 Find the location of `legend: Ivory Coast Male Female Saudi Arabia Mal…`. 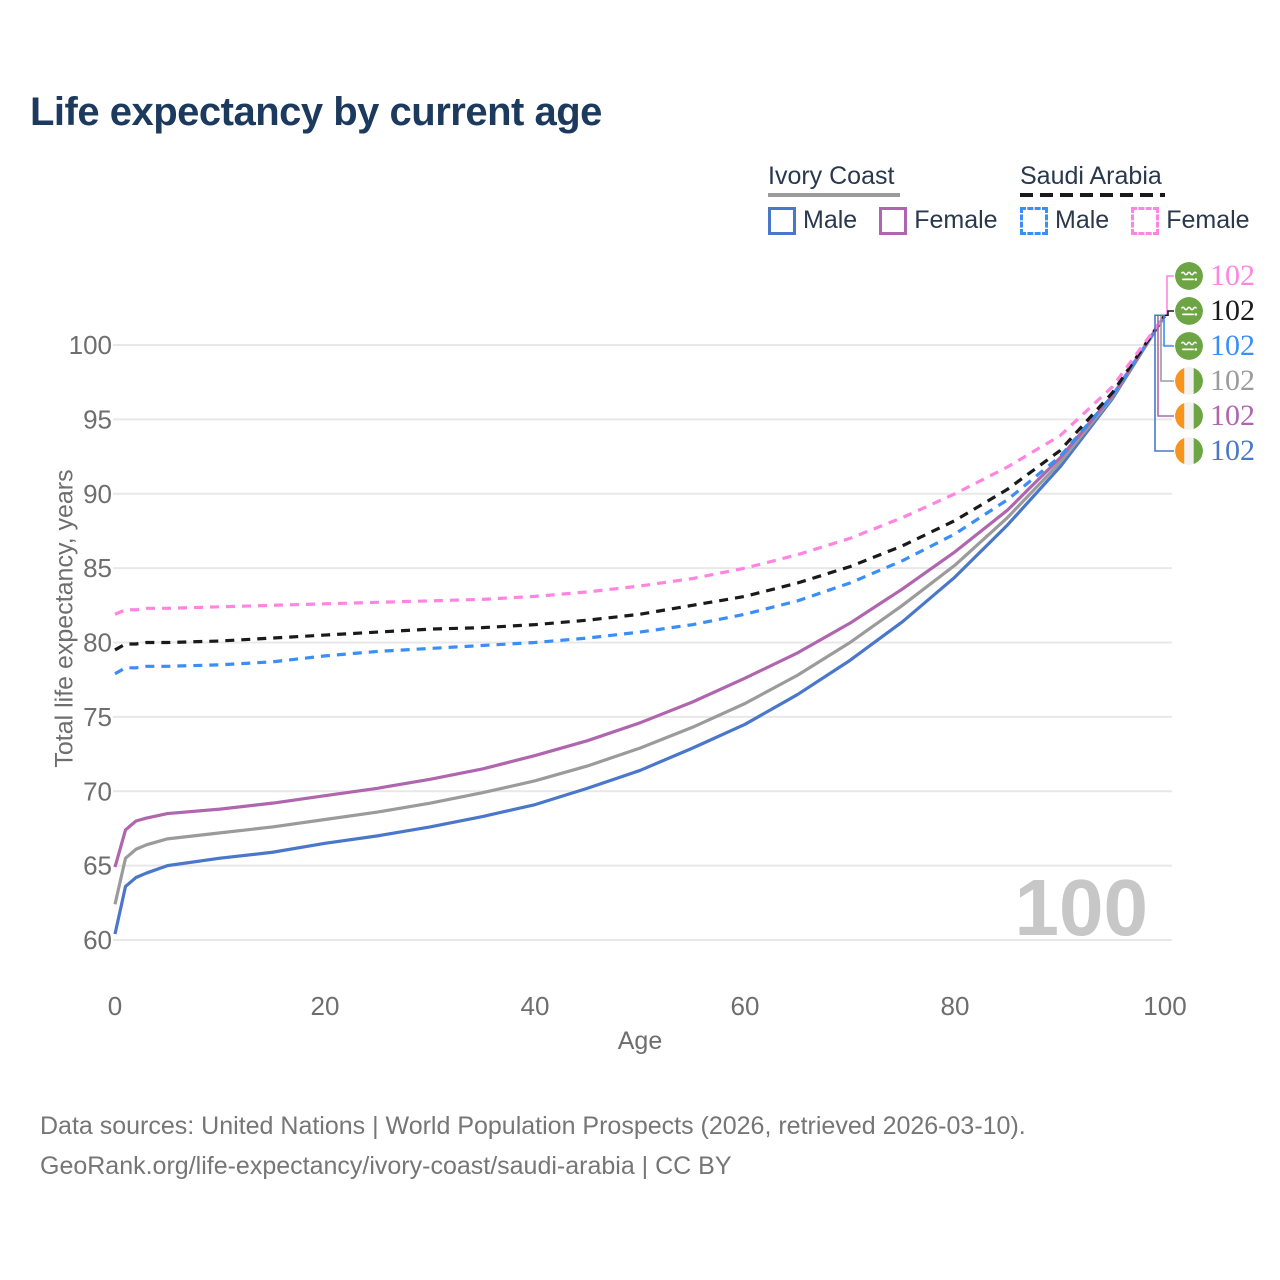

legend: Ivory Coast Male Female Saudi Arabia Mal… is located at coordinates (640, 202).